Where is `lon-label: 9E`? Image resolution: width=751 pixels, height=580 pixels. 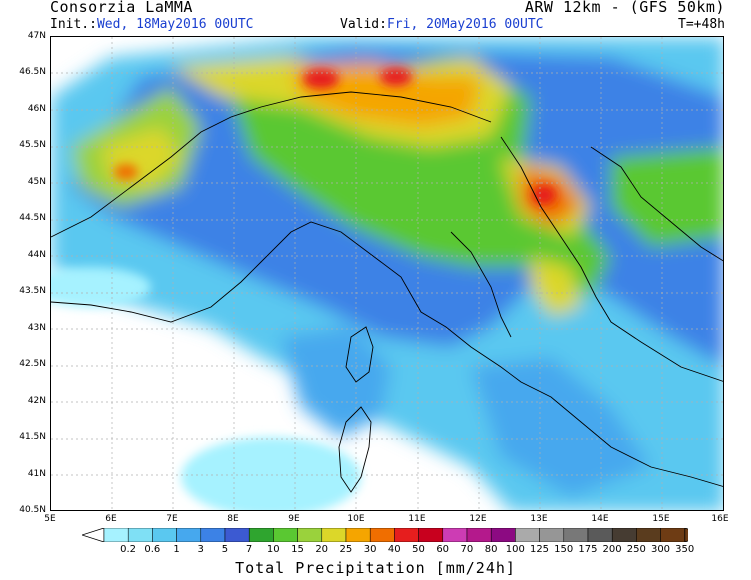 lon-label: 9E is located at coordinates (294, 519).